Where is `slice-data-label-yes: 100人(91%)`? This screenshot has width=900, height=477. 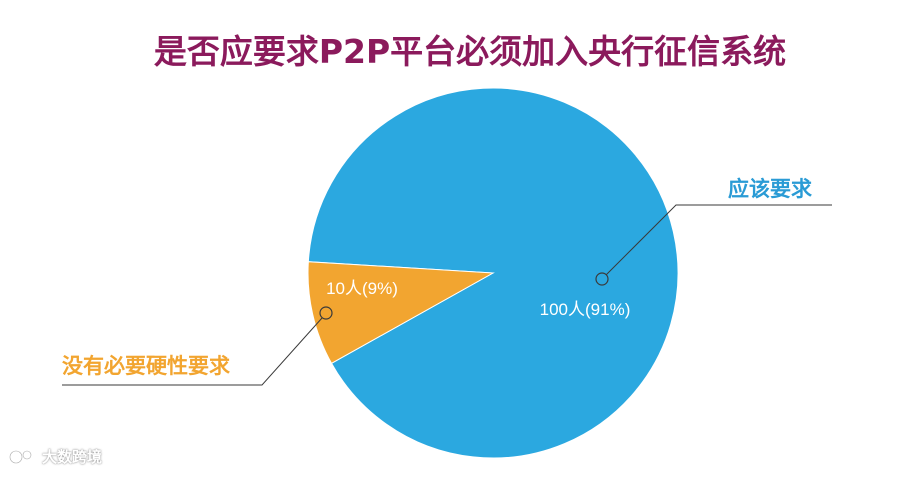 slice-data-label-yes: 100人(91%) is located at coordinates (585, 309).